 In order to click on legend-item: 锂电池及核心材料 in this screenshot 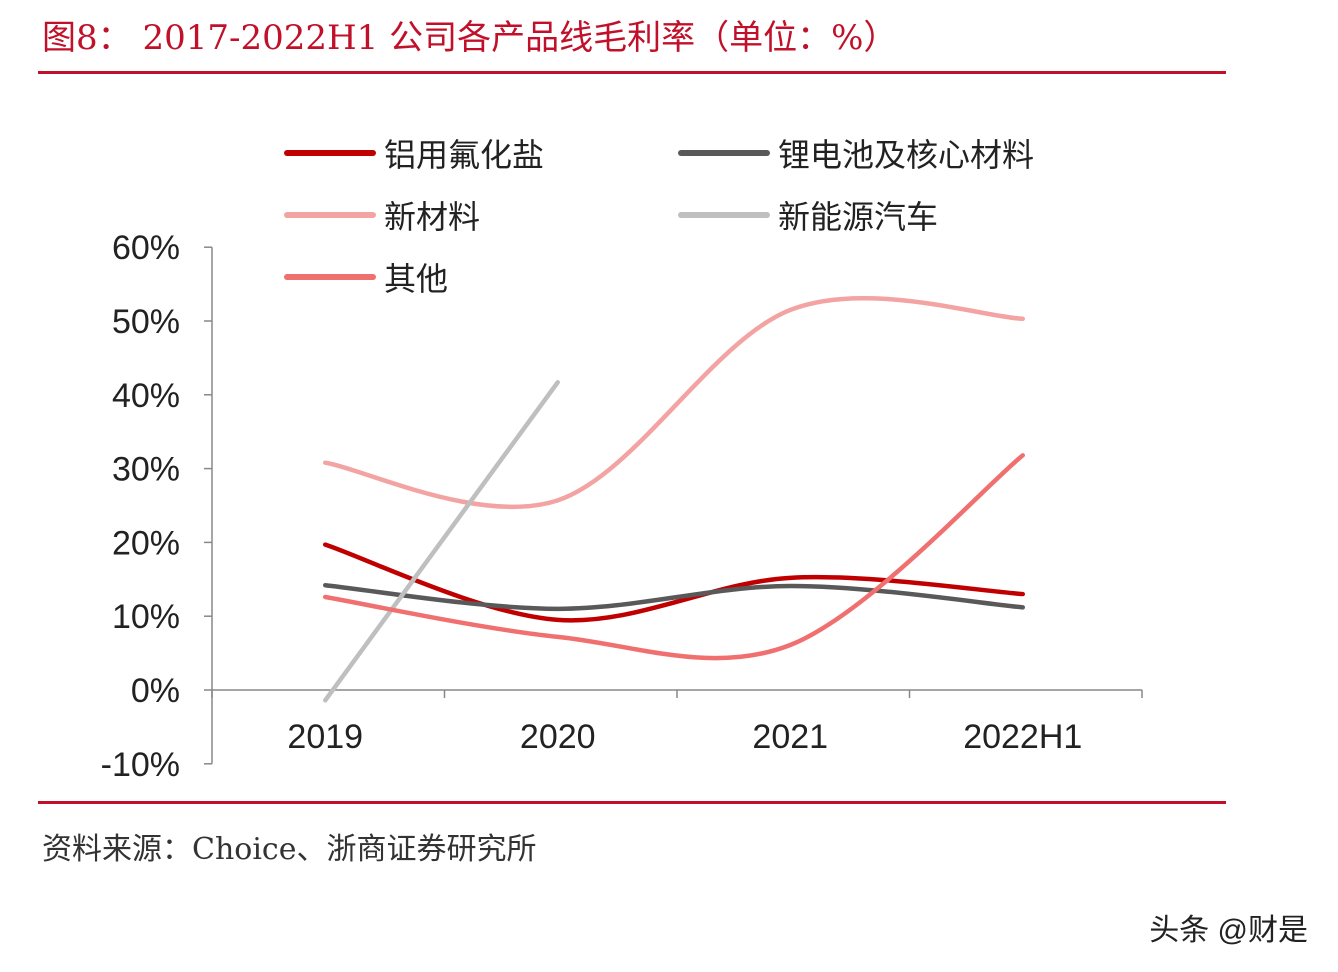, I will do `click(856, 153)`.